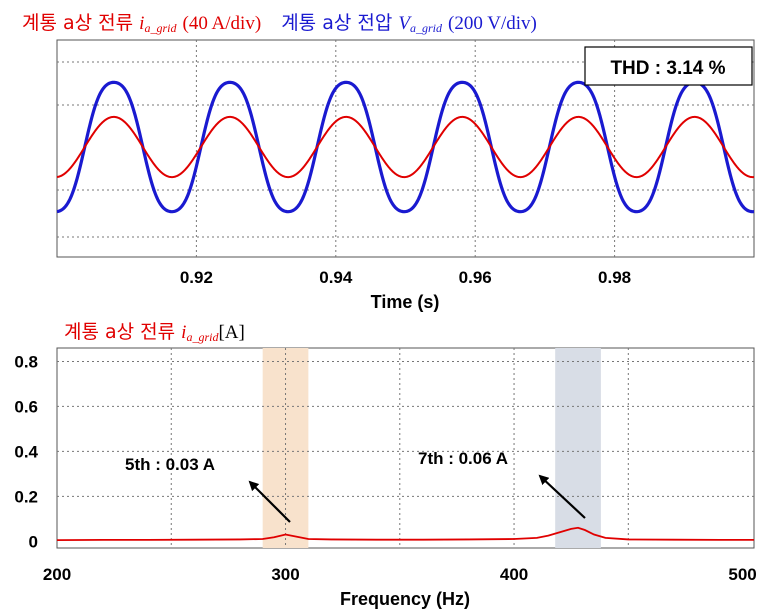  What do you see at coordinates (269, 501) in the screenshot?
I see `arrow-5th` at bounding box center [269, 501].